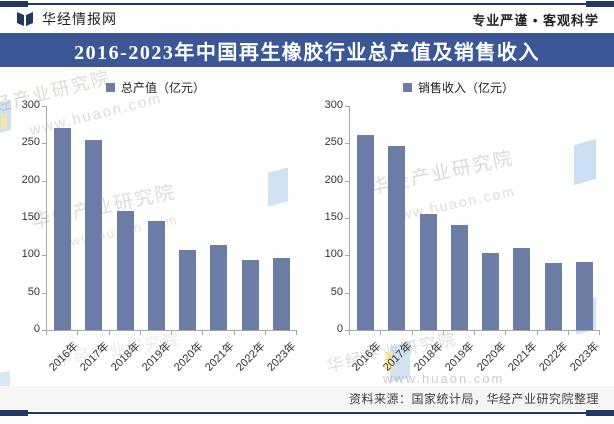 The width and height of the screenshot is (614, 424). What do you see at coordinates (162, 88) in the screenshot?
I see `legend-label: 总产值（亿元）` at bounding box center [162, 88].